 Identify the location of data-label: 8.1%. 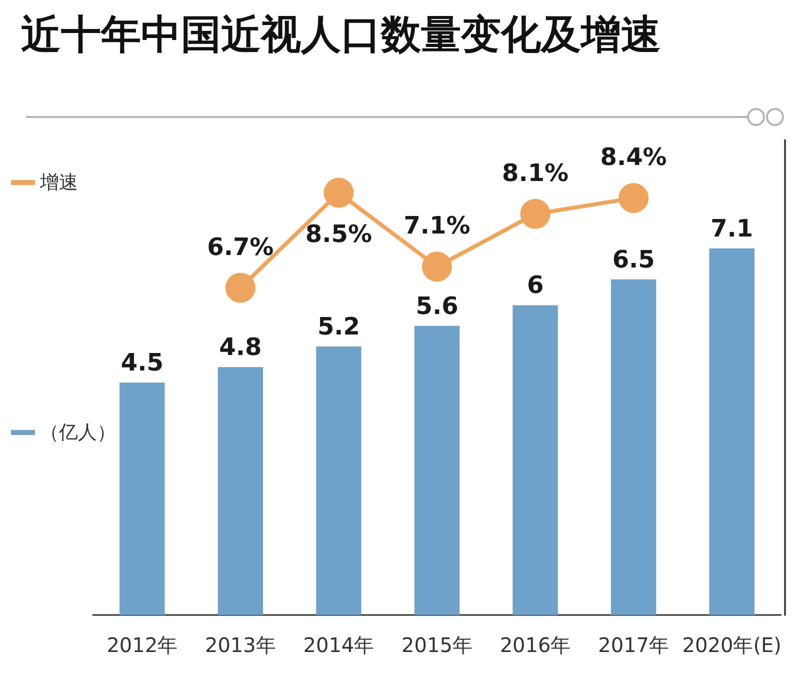
(535, 172).